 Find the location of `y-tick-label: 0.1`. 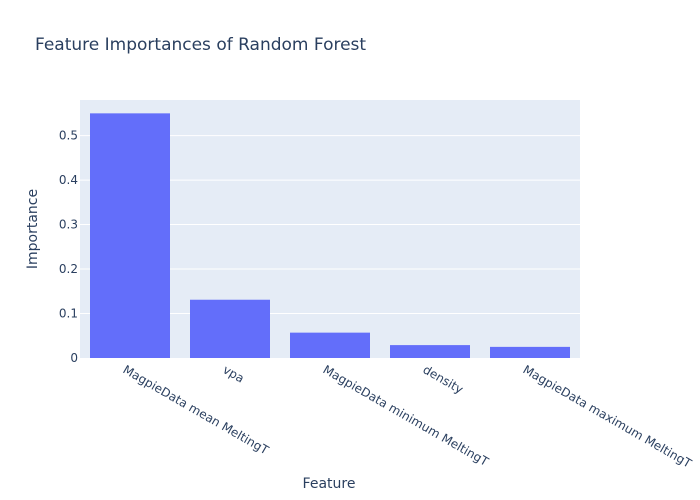

y-tick-label: 0.1 is located at coordinates (68, 314).